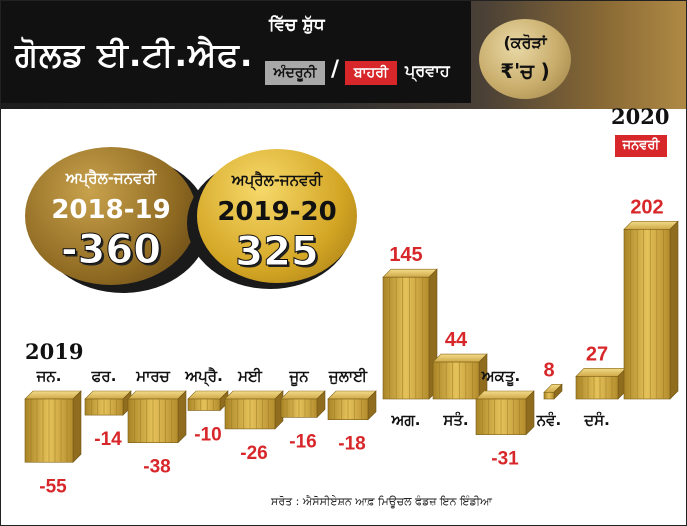 This screenshot has width=687, height=526. Describe the element at coordinates (108, 439) in the screenshot. I see `value-label: -14` at that location.